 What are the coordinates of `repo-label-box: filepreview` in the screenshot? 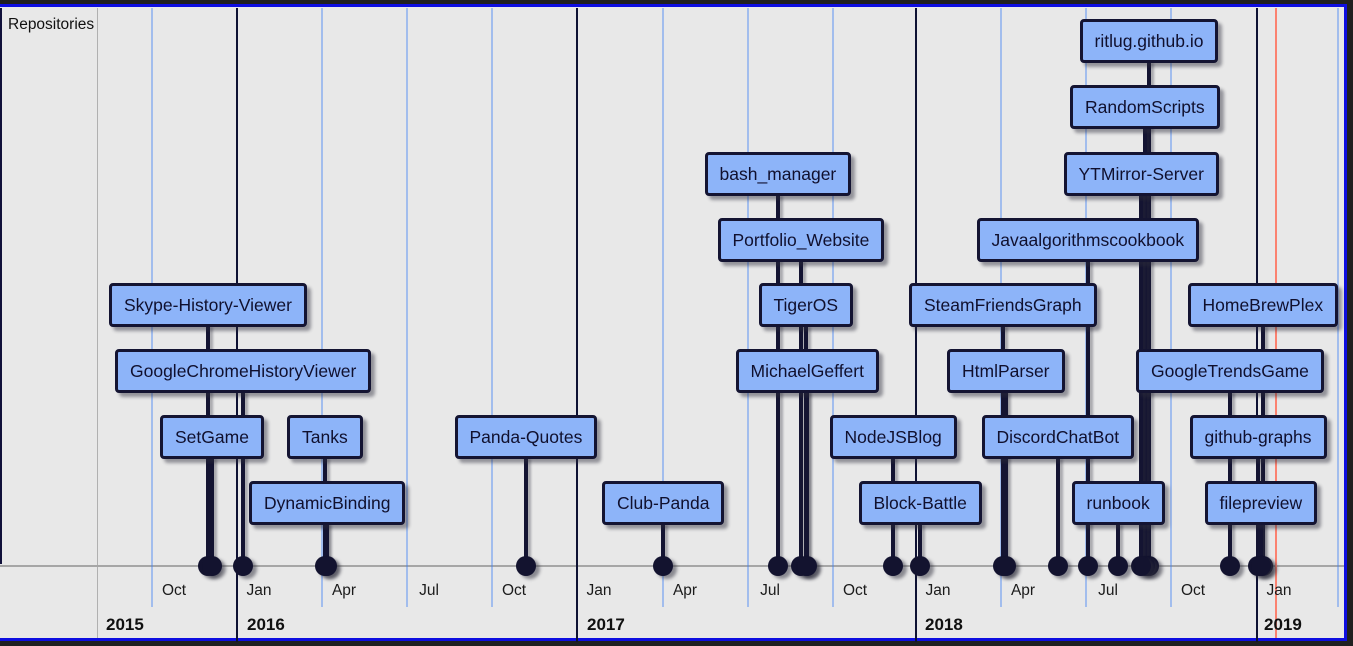 It's located at (1261, 503).